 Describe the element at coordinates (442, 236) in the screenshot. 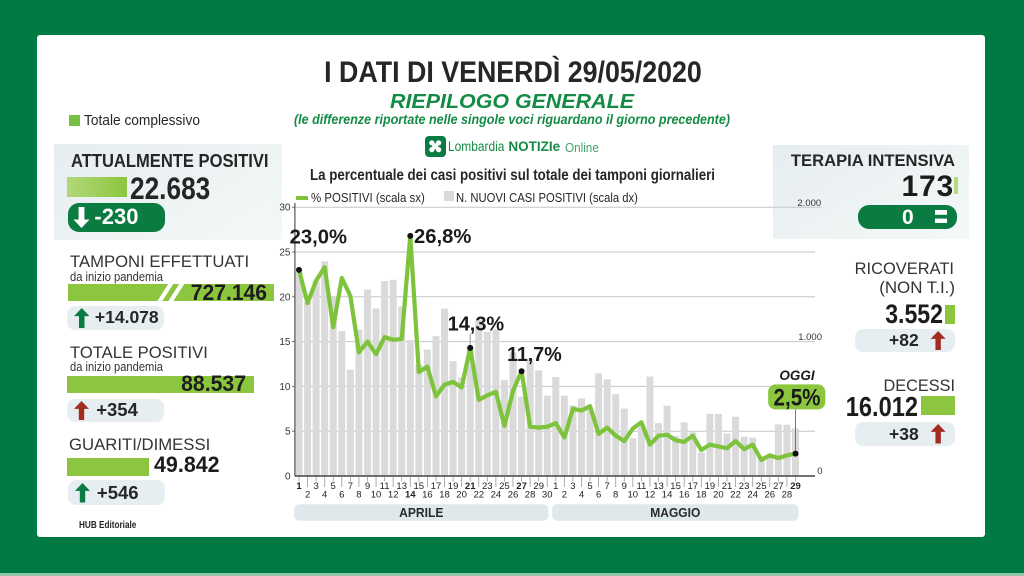

I see `svg-text: 26,8%` at that location.